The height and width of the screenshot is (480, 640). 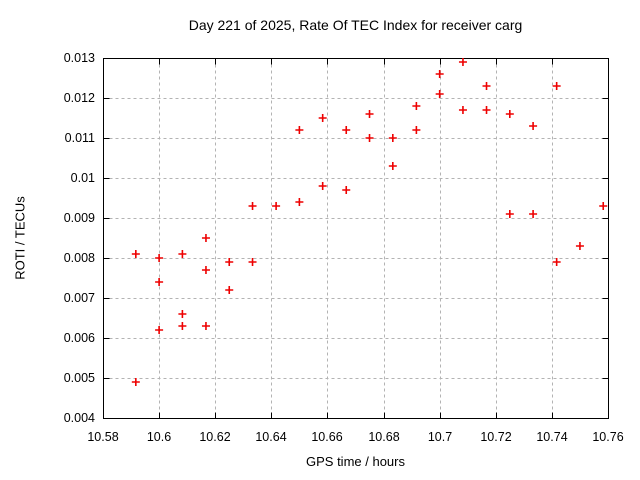 I want to click on x-tick-label: 10.58, so click(x=103, y=437).